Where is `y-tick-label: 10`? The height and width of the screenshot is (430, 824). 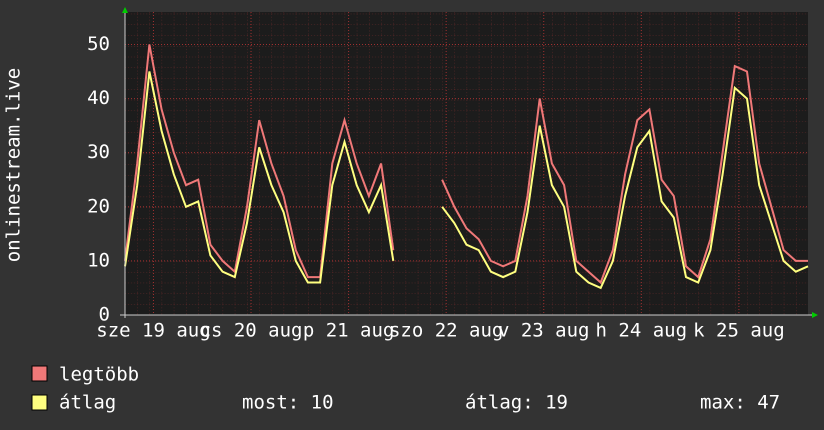
y-tick-label: 10 is located at coordinates (98, 260).